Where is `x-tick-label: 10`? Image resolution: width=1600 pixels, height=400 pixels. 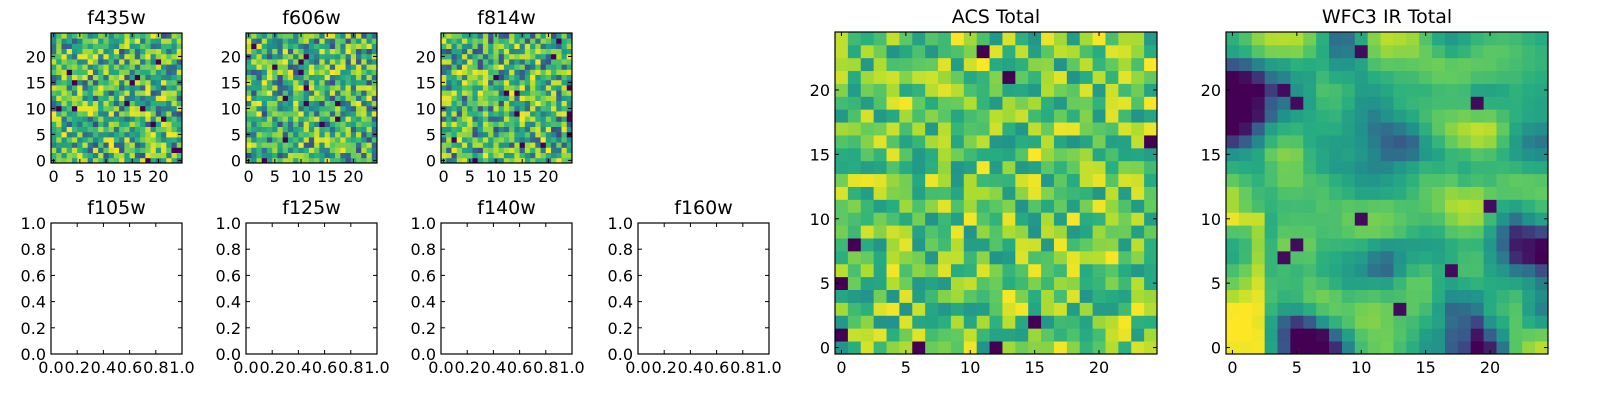 x-tick-label: 10 is located at coordinates (1361, 367).